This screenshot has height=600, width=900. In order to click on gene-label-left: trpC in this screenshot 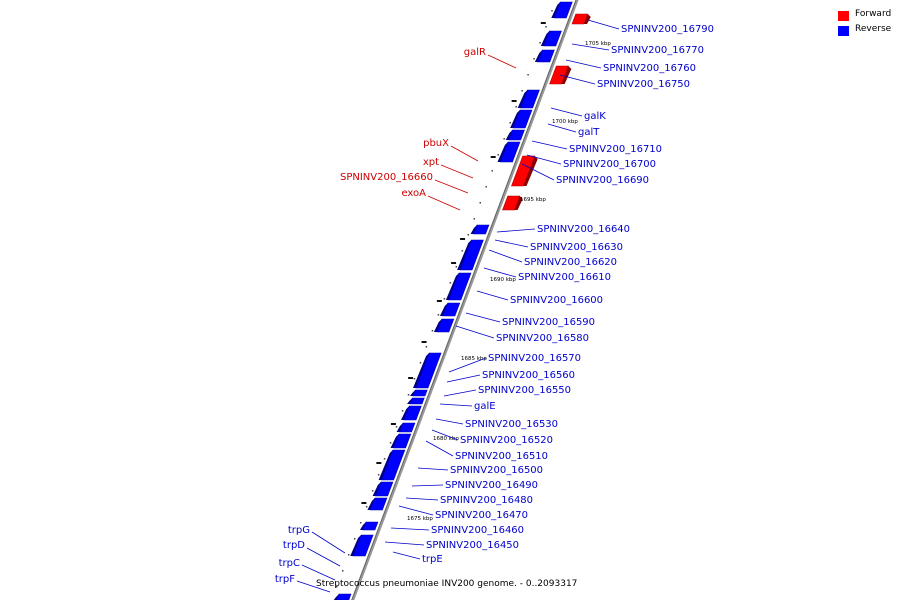, I will do `click(289, 563)`.